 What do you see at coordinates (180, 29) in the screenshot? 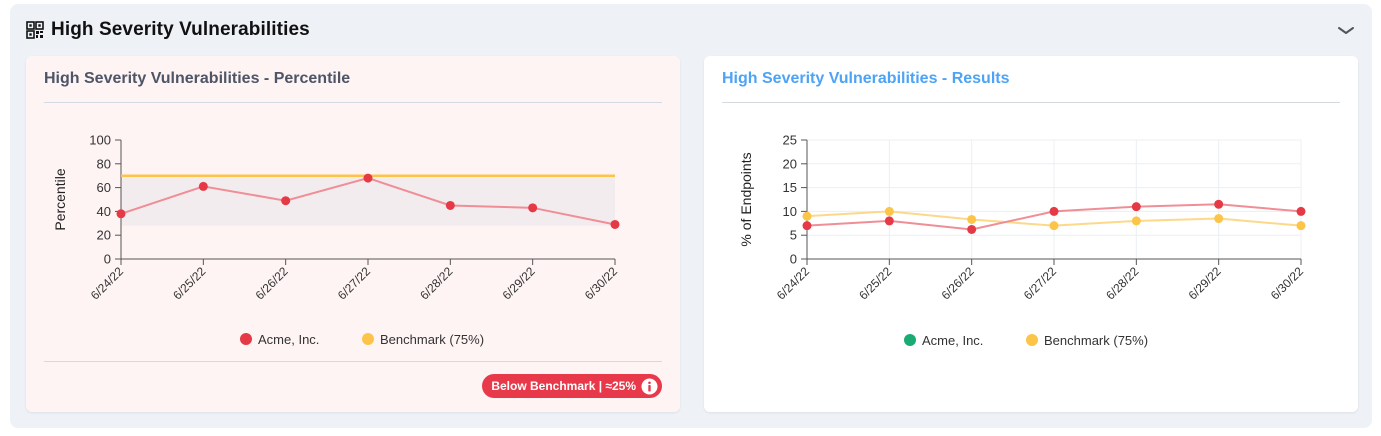
I see `panel-title: High Severity Vulnerabilities` at bounding box center [180, 29].